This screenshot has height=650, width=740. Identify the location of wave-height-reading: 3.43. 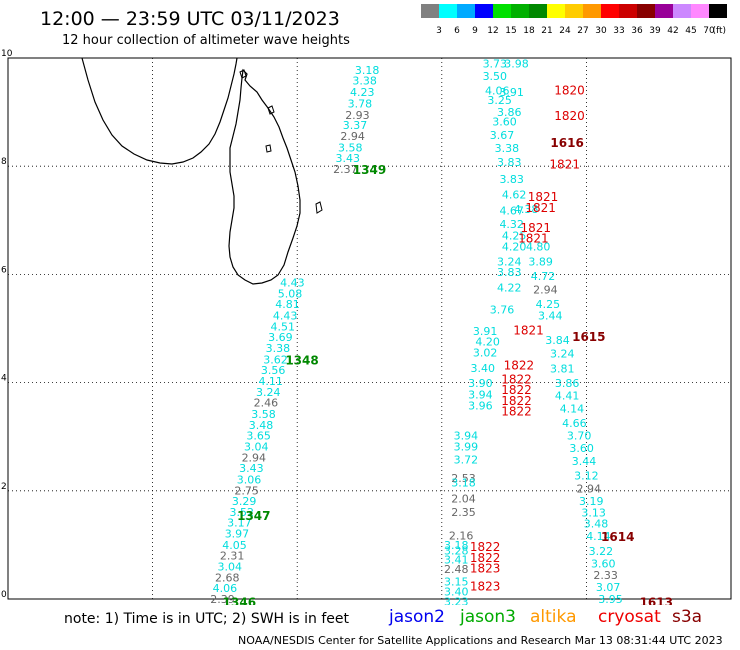
(348, 158).